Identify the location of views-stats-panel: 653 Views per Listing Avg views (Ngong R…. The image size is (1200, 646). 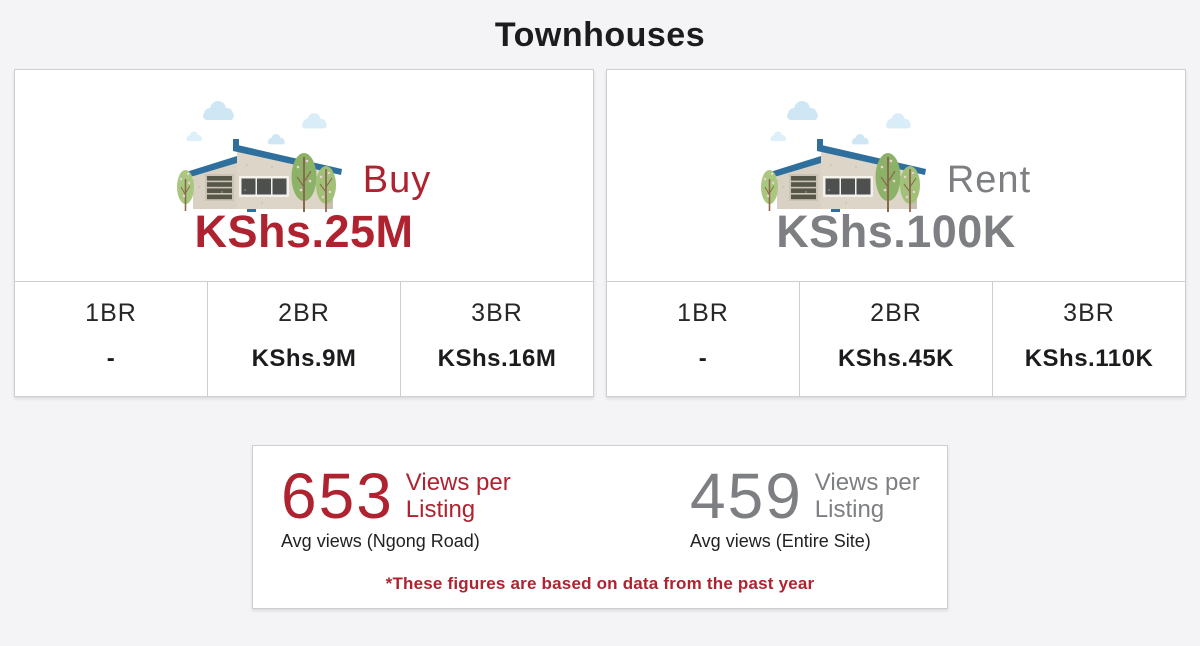
(600, 527).